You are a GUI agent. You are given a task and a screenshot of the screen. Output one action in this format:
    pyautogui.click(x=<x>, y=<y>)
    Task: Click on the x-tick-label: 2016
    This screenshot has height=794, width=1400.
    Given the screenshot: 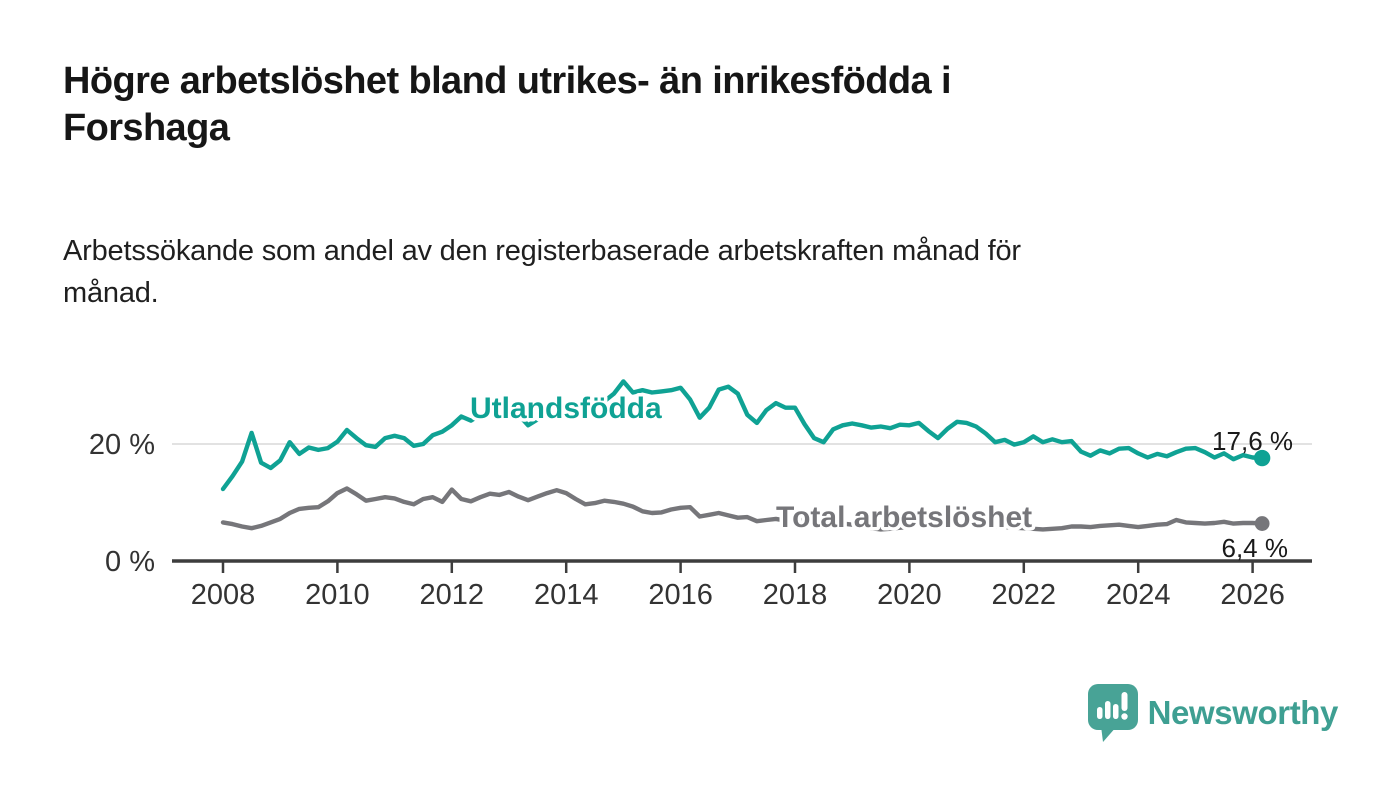 What is the action you would take?
    pyautogui.click(x=680, y=595)
    